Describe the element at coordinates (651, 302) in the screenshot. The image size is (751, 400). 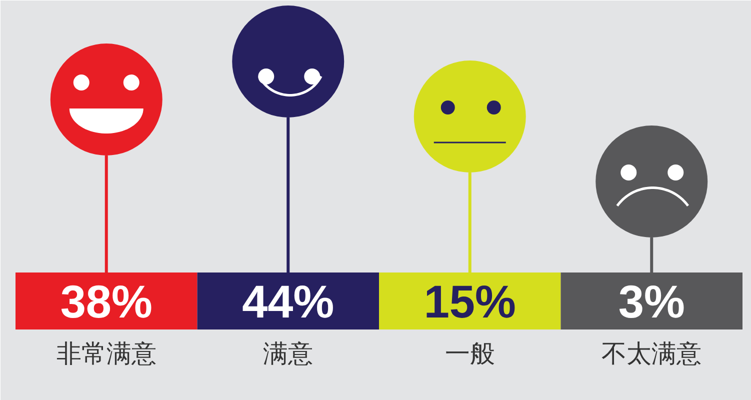
I see `data-label: 3%` at that location.